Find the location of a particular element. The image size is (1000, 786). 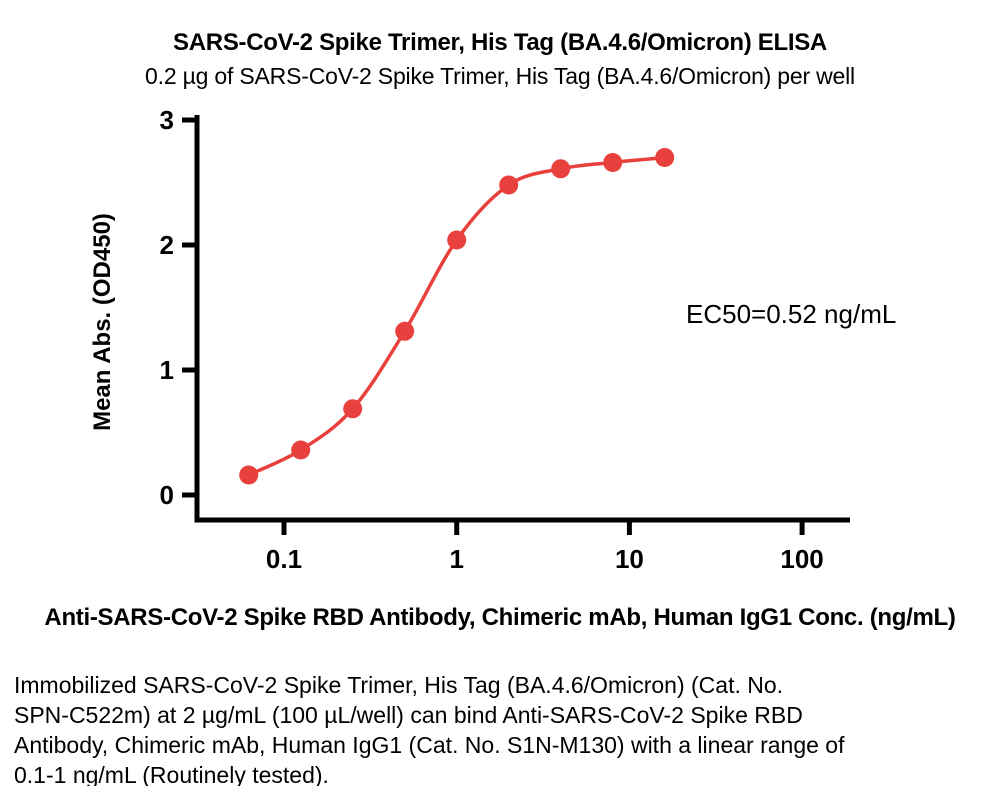

x-tick-label: 1 is located at coordinates (456, 559).